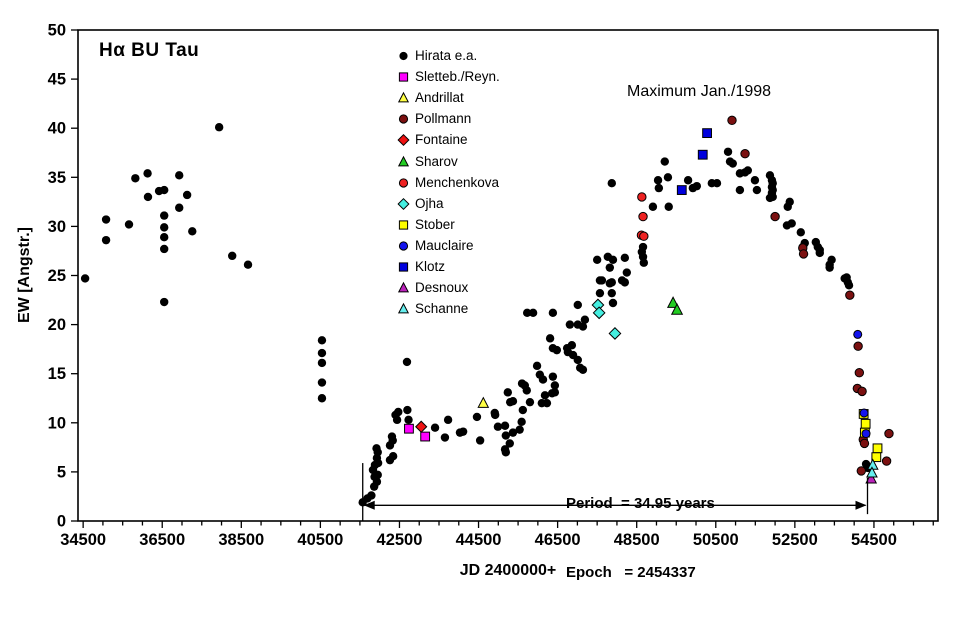 The image size is (968, 630). Describe the element at coordinates (400, 540) in the screenshot. I see `x-tick-label: 42500` at that location.